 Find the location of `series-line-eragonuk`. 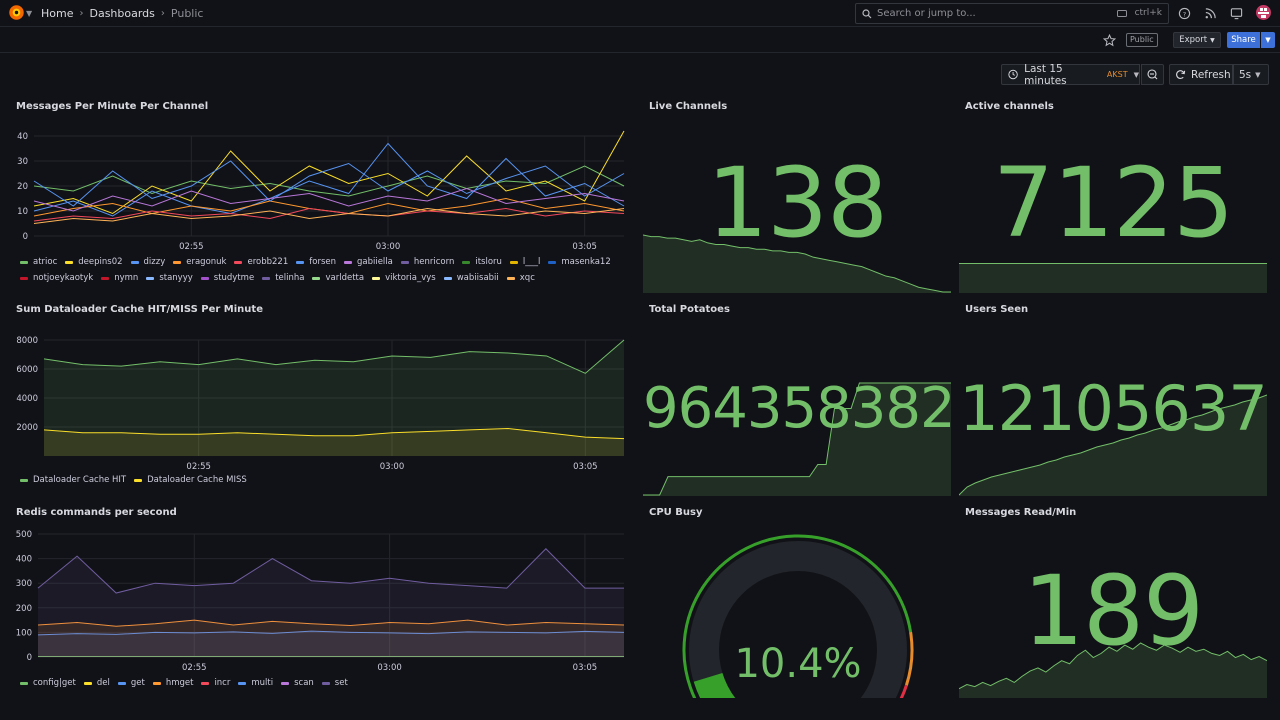

series-line-eragonuk is located at coordinates (329, 207).